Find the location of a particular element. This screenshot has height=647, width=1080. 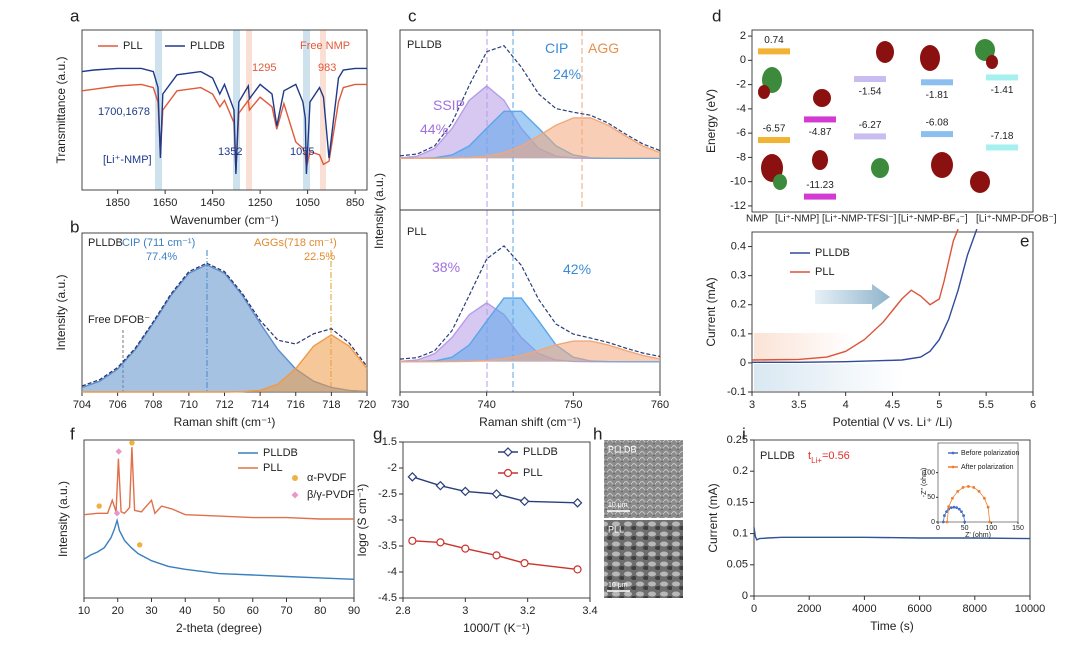

subplot-label: PLLDB is located at coordinates (424, 45).